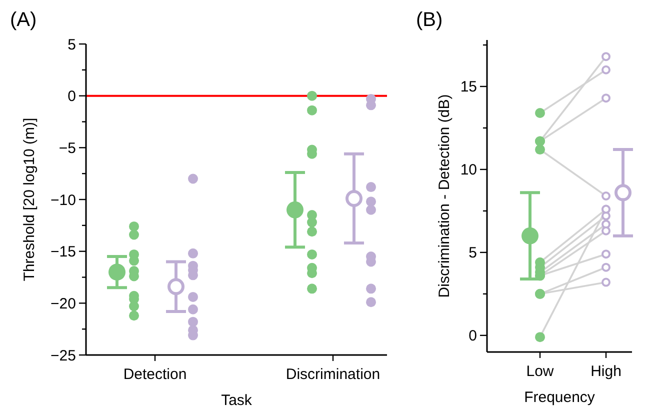 Image resolution: width=657 pixels, height=413 pixels. I want to click on x-tick-label: High, so click(606, 371).